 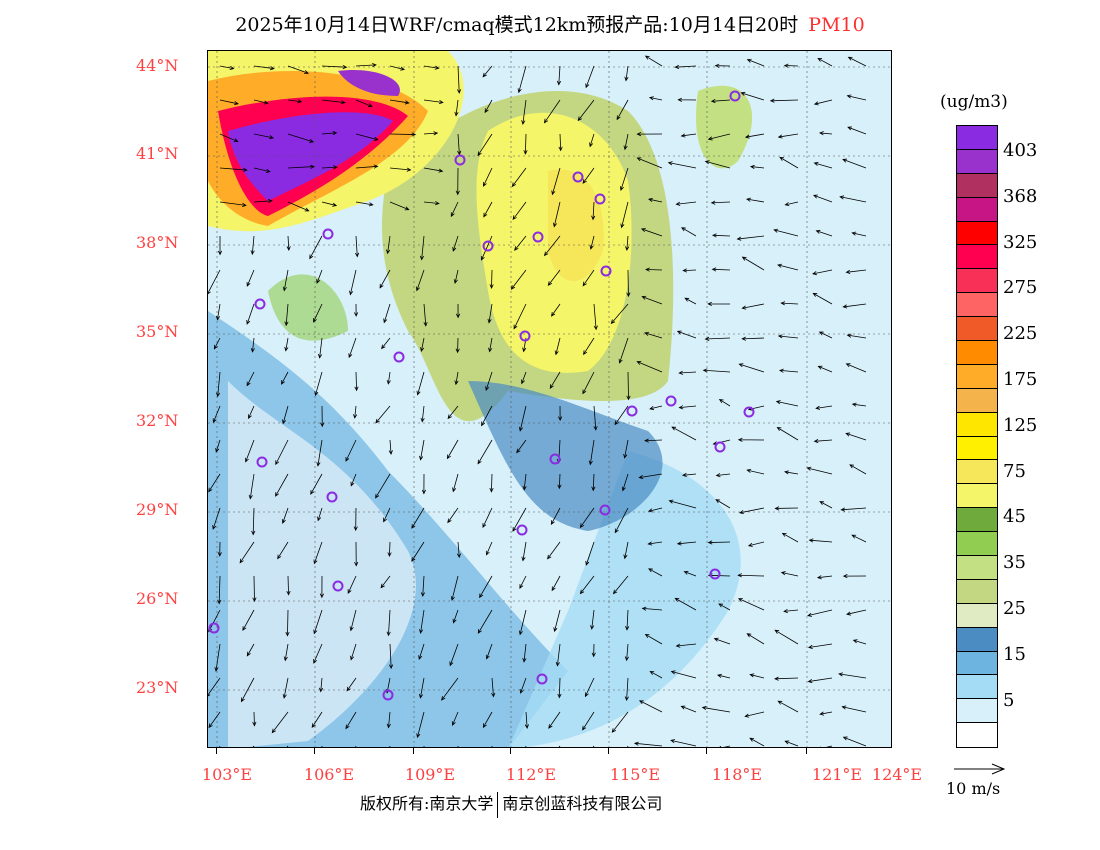 What do you see at coordinates (624, 599) in the screenshot?
I see `low-concentration-area` at bounding box center [624, 599].